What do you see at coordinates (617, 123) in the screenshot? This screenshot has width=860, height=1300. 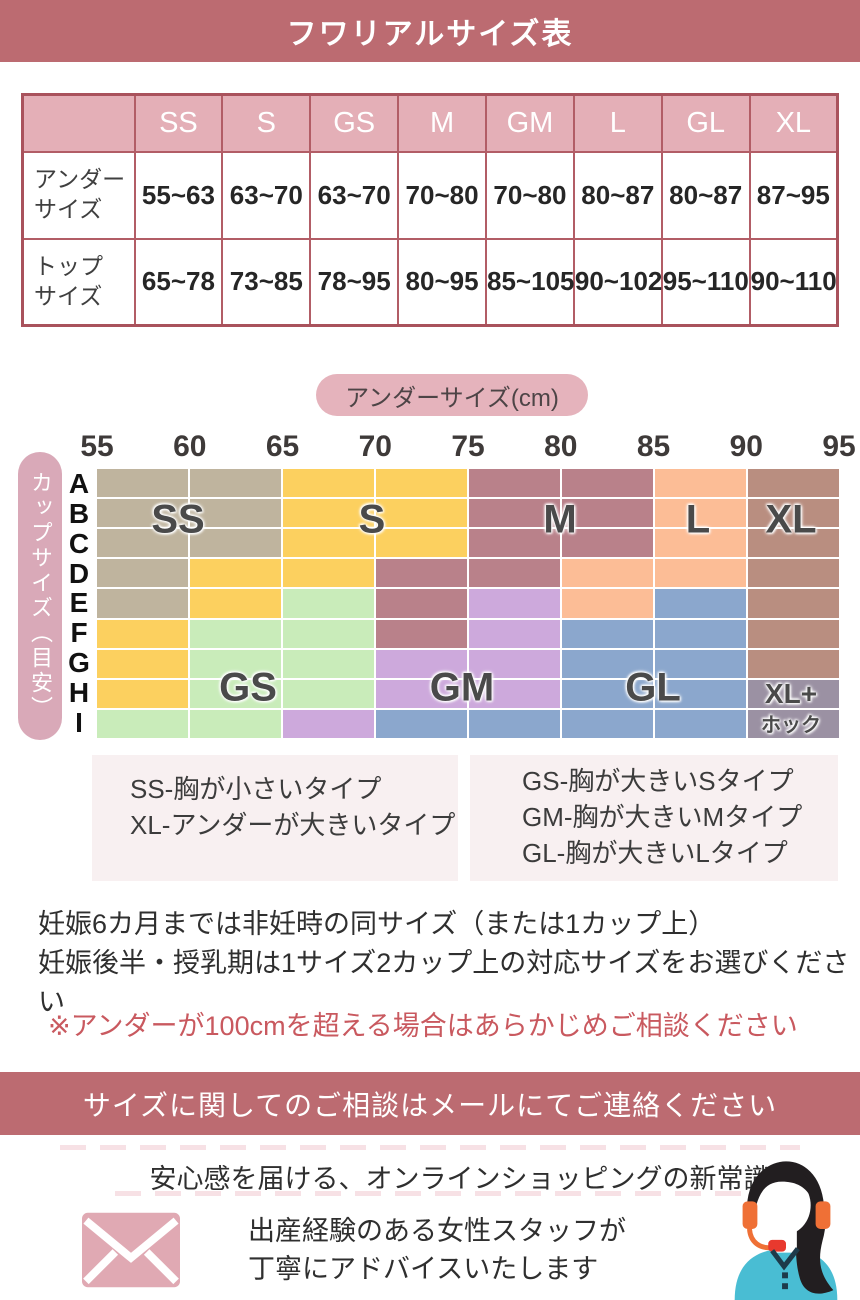 I see `size-table-col-header: L` at bounding box center [617, 123].